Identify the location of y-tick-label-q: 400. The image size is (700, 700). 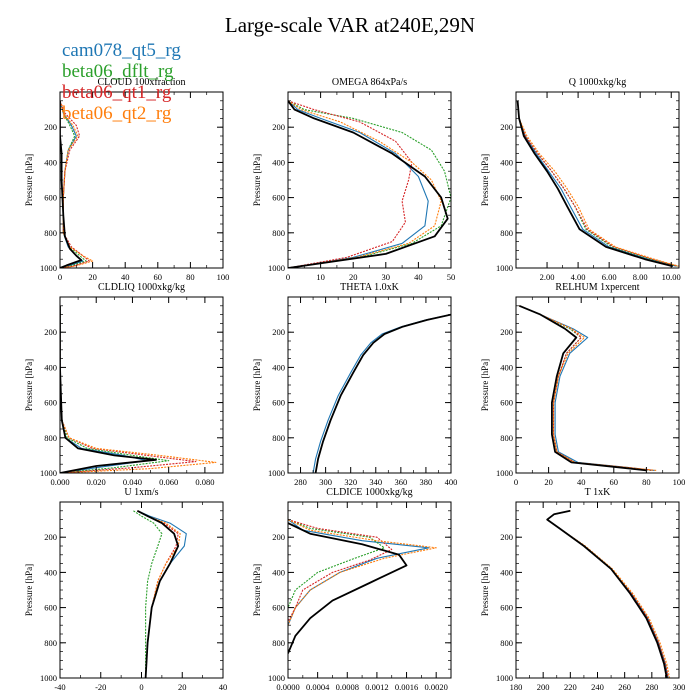
(506, 162).